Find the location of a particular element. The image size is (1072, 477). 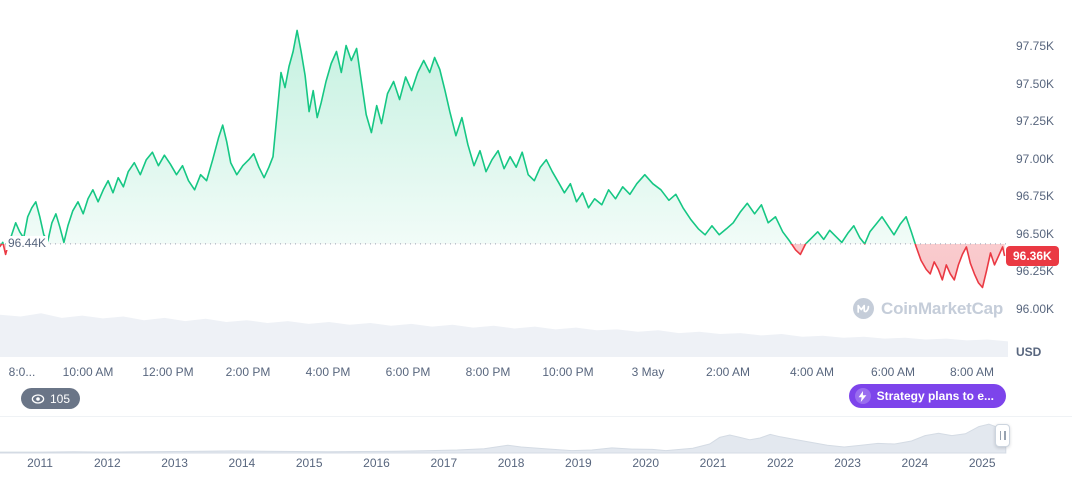

navigator-year-label: 2021 is located at coordinates (713, 463).